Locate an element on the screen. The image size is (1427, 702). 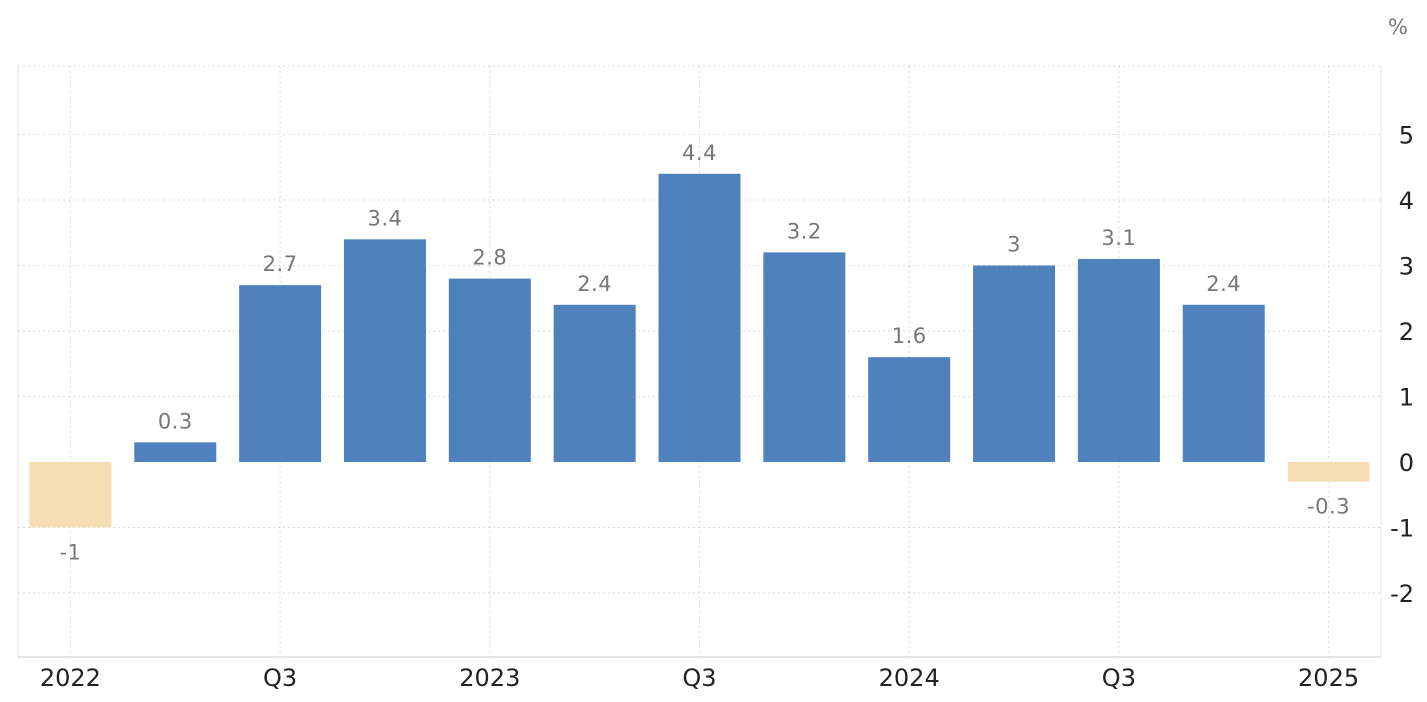
data-label: 0.3 is located at coordinates (175, 421).